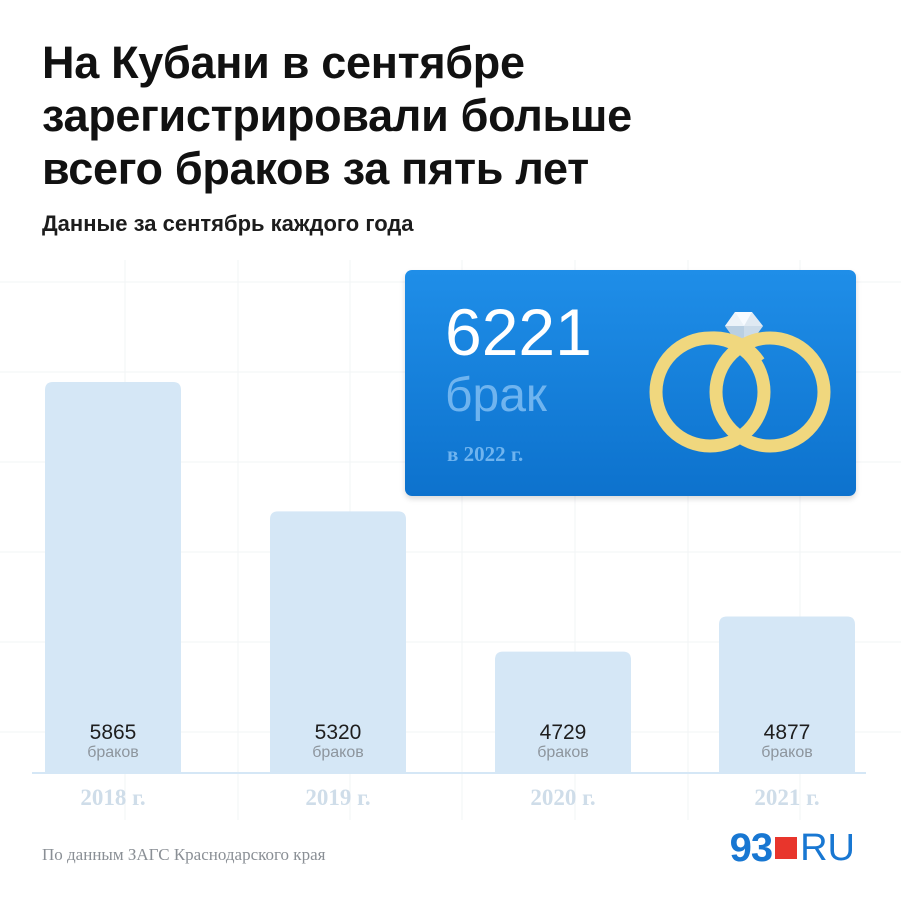  What do you see at coordinates (827, 847) in the screenshot?
I see `logo-suffix: RU` at bounding box center [827, 847].